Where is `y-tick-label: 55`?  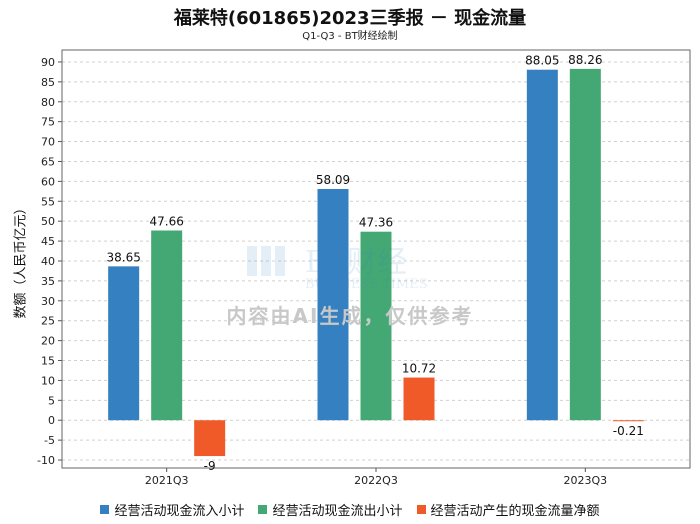 y-tick-label: 55 is located at coordinates (48, 201).